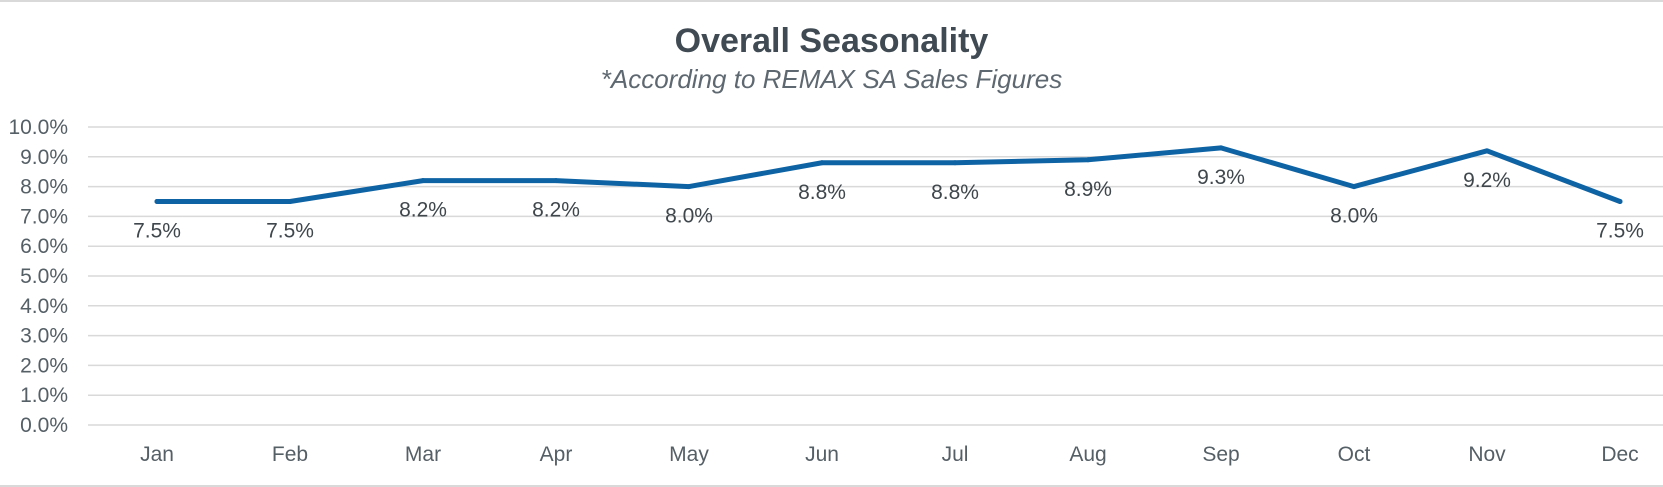 The height and width of the screenshot is (487, 1663). I want to click on y-tick-label: 6.0%, so click(44, 246).